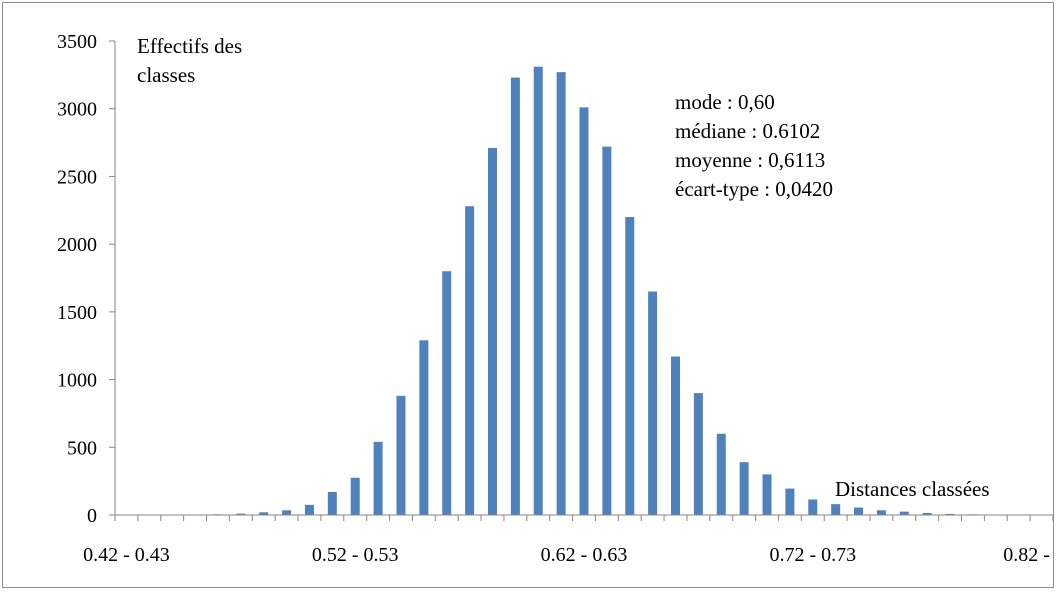 This screenshot has height=592, width=1058. I want to click on y-tick-label: 500, so click(82, 448).